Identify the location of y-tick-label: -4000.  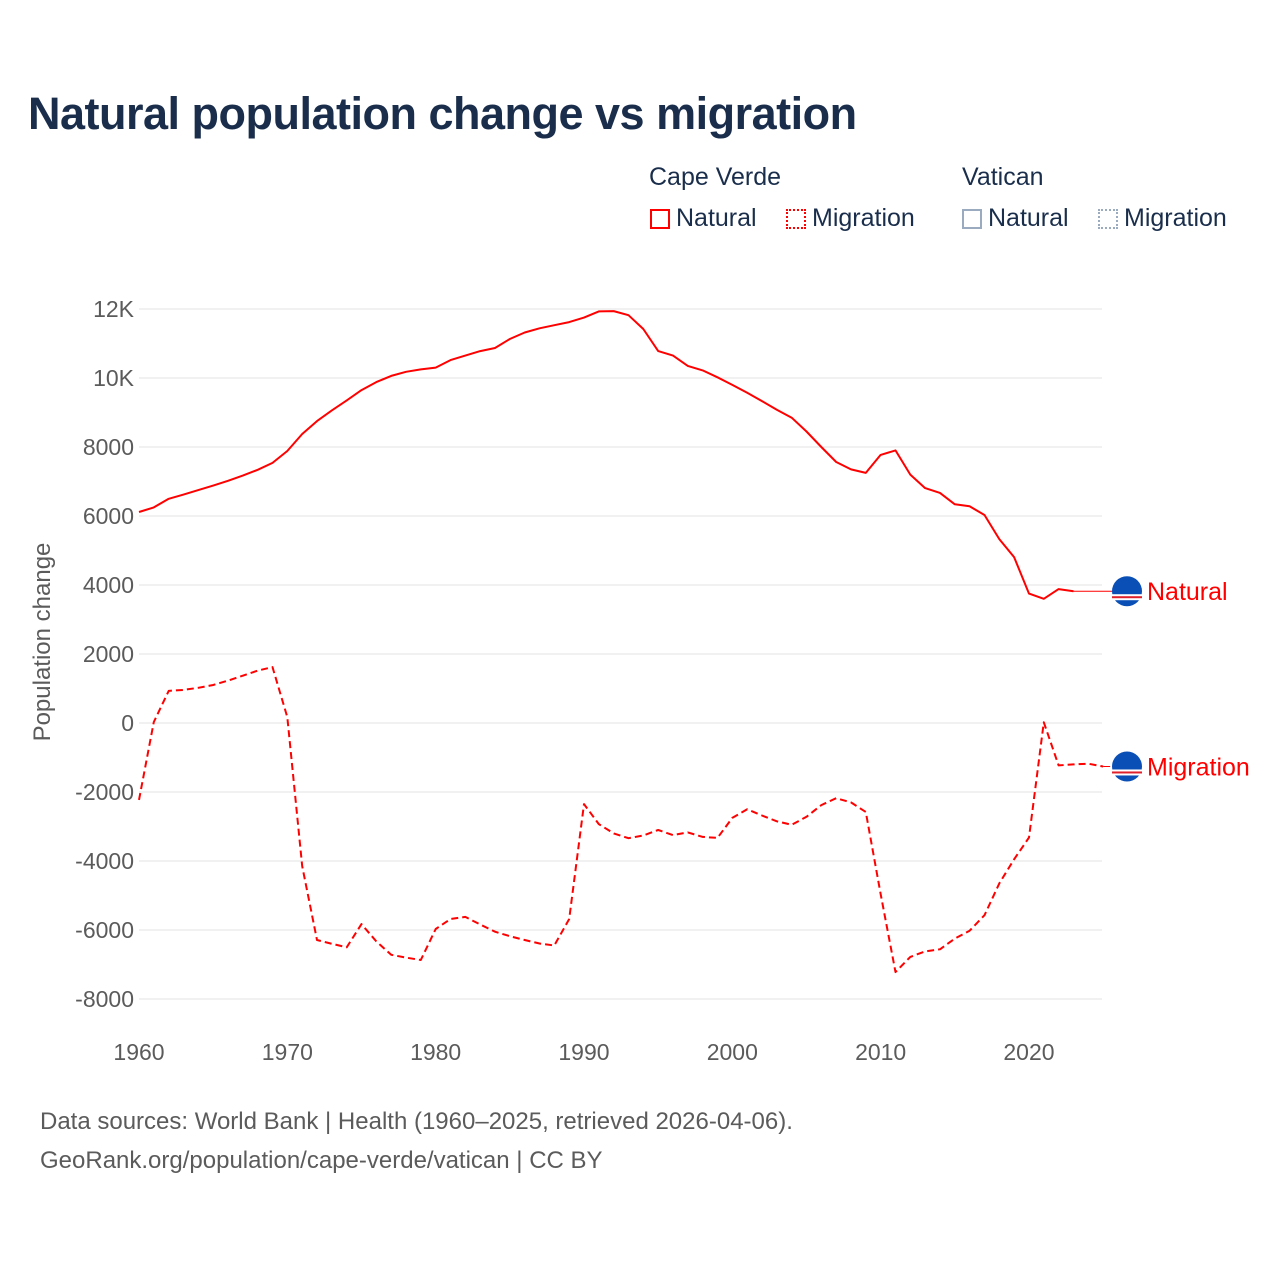
(104, 861).